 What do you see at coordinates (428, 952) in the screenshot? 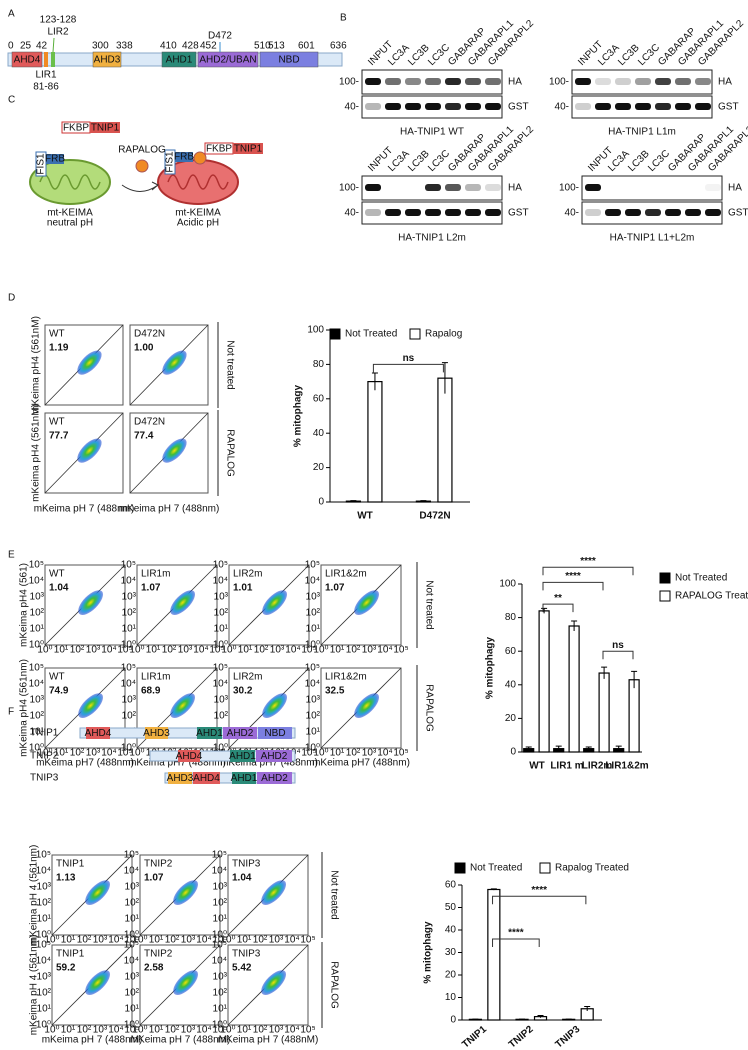
I see `y-axis-title: % mitophagy` at bounding box center [428, 952].